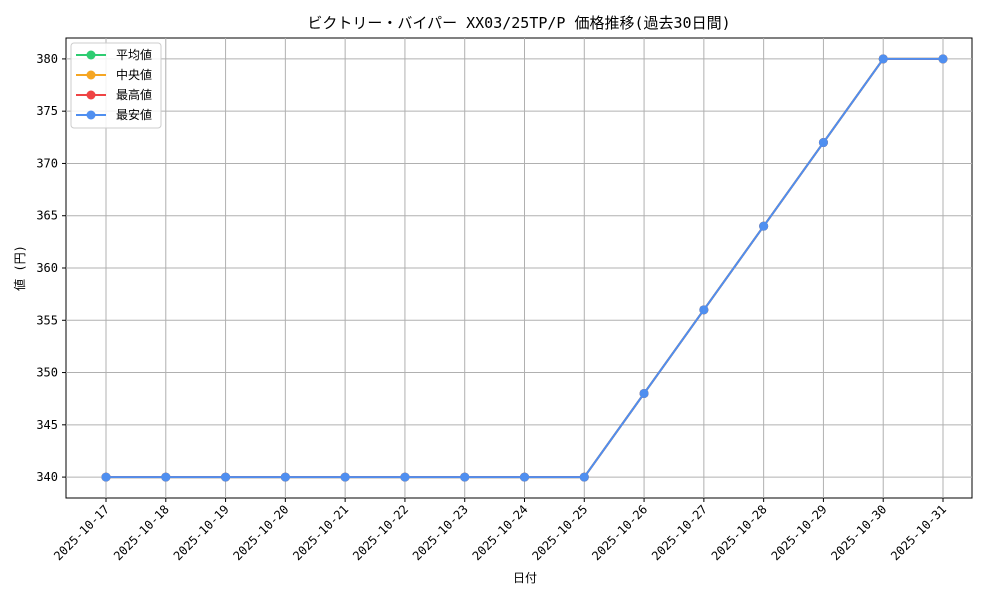 This screenshot has width=1000, height=600. What do you see at coordinates (81, 532) in the screenshot?
I see `x-tick-label: 2025-10-17` at bounding box center [81, 532].